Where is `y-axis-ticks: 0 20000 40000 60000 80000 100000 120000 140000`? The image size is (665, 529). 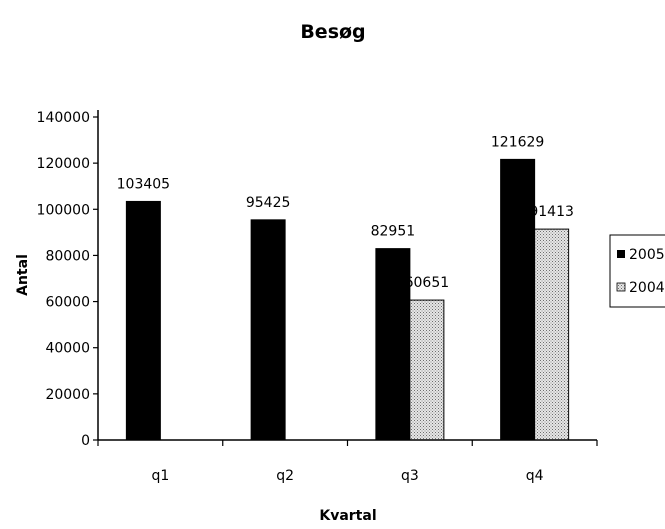 y-axis-ticks: 0 20000 40000 60000 80000 100000 120000 140000 is located at coordinates (67, 279).